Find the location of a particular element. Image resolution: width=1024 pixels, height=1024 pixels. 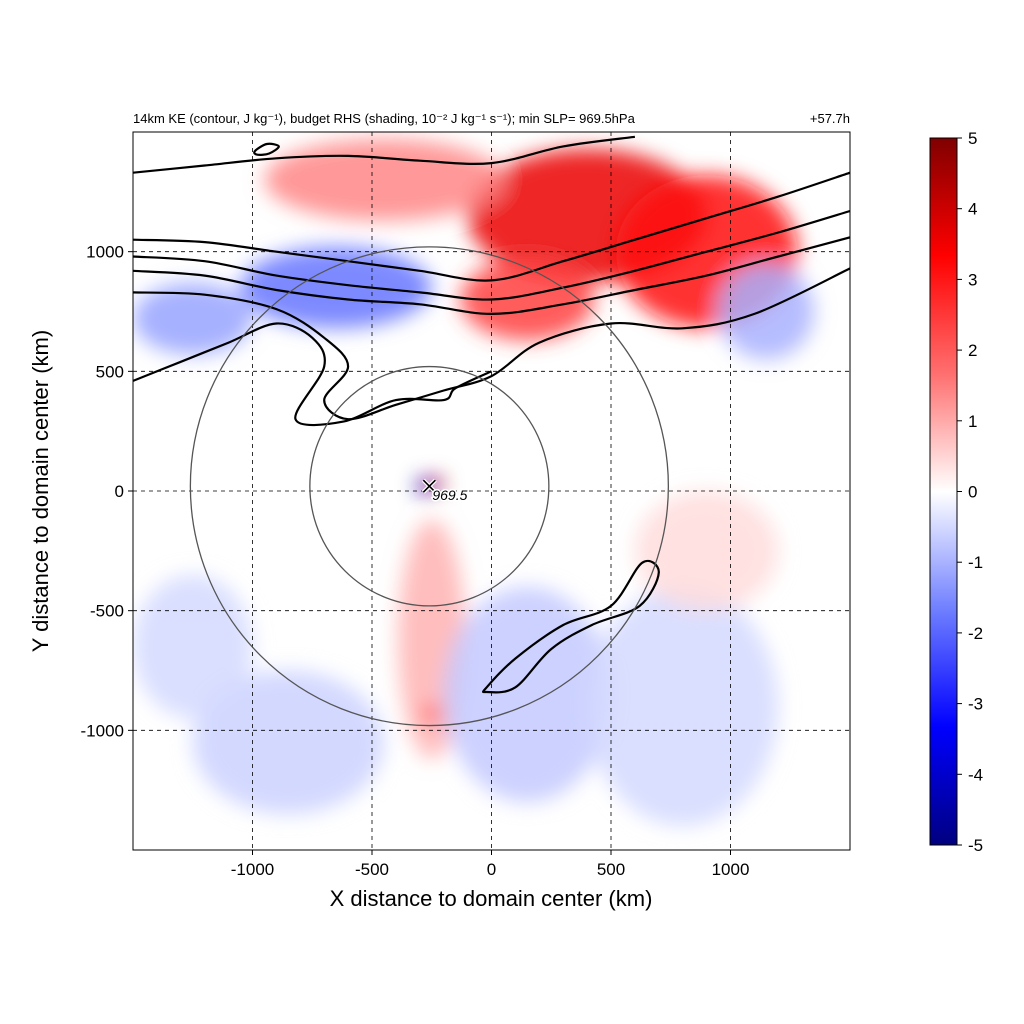

colorbar-tick-label: -3 is located at coordinates (975, 704).